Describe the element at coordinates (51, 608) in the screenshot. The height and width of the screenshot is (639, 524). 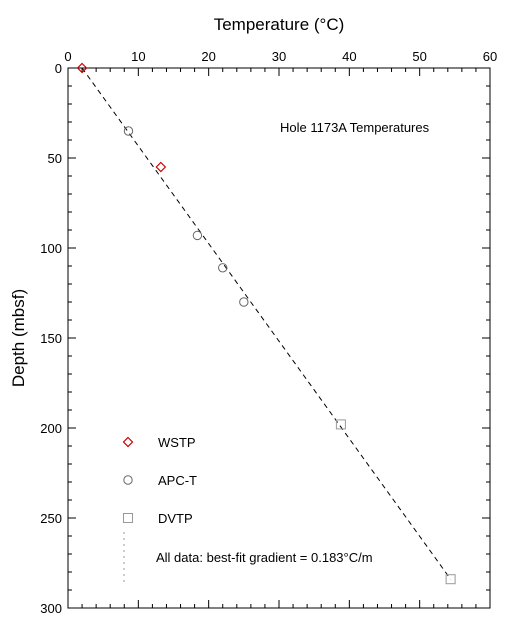
I see `y-tick-label: 300` at that location.